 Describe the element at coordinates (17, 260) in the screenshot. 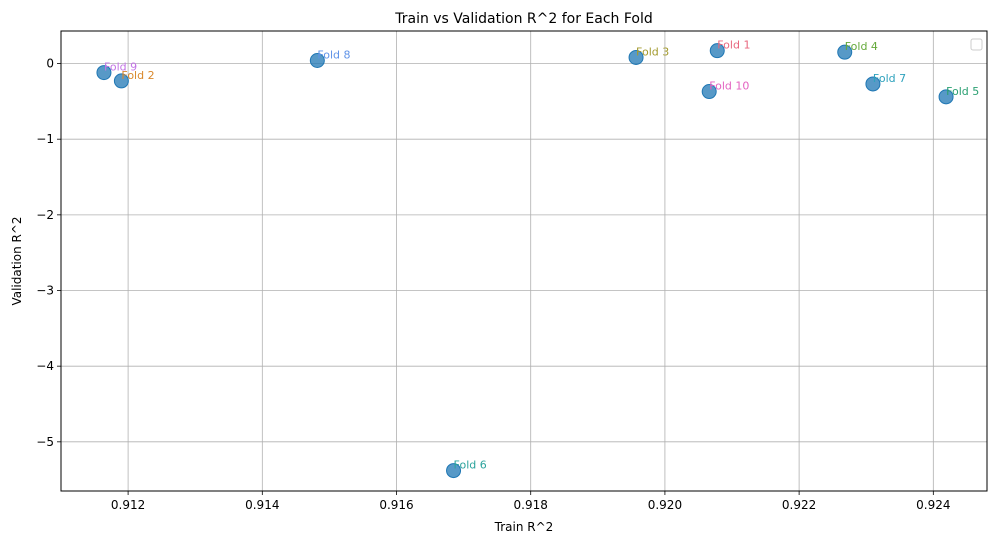

I see `y-axis-label: Validation R^2` at that location.